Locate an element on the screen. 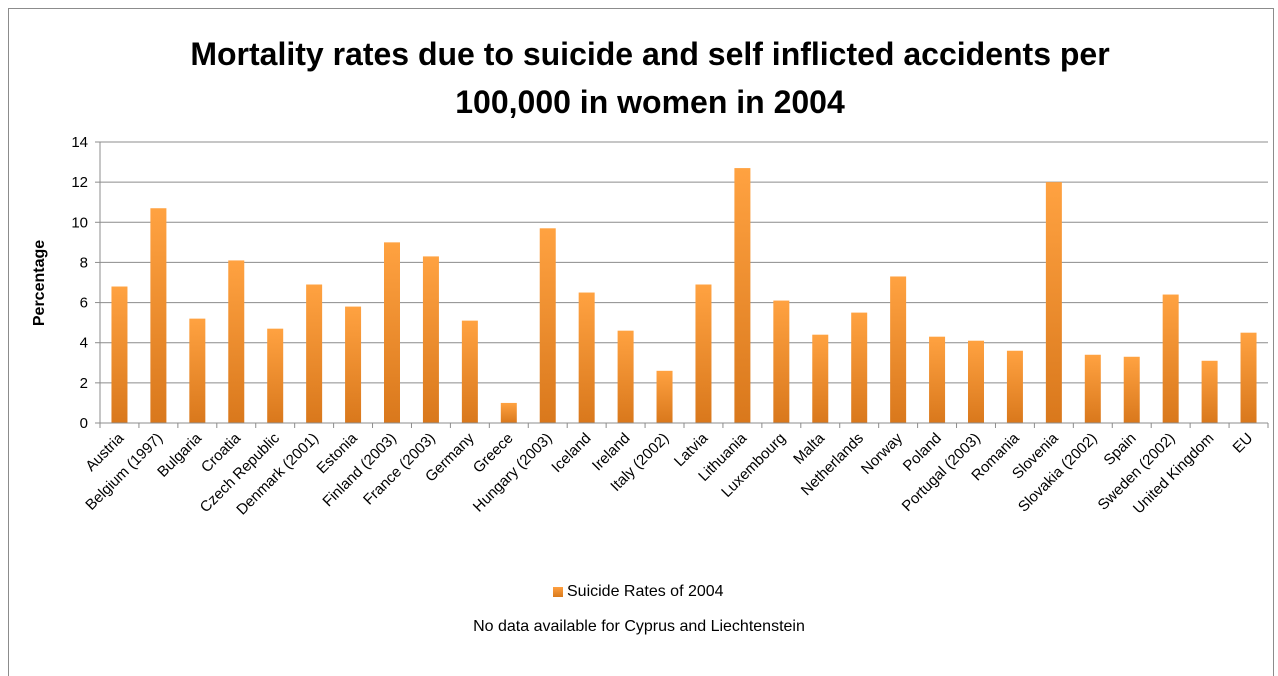 This screenshot has width=1278, height=676. bar-iceland is located at coordinates (586, 357).